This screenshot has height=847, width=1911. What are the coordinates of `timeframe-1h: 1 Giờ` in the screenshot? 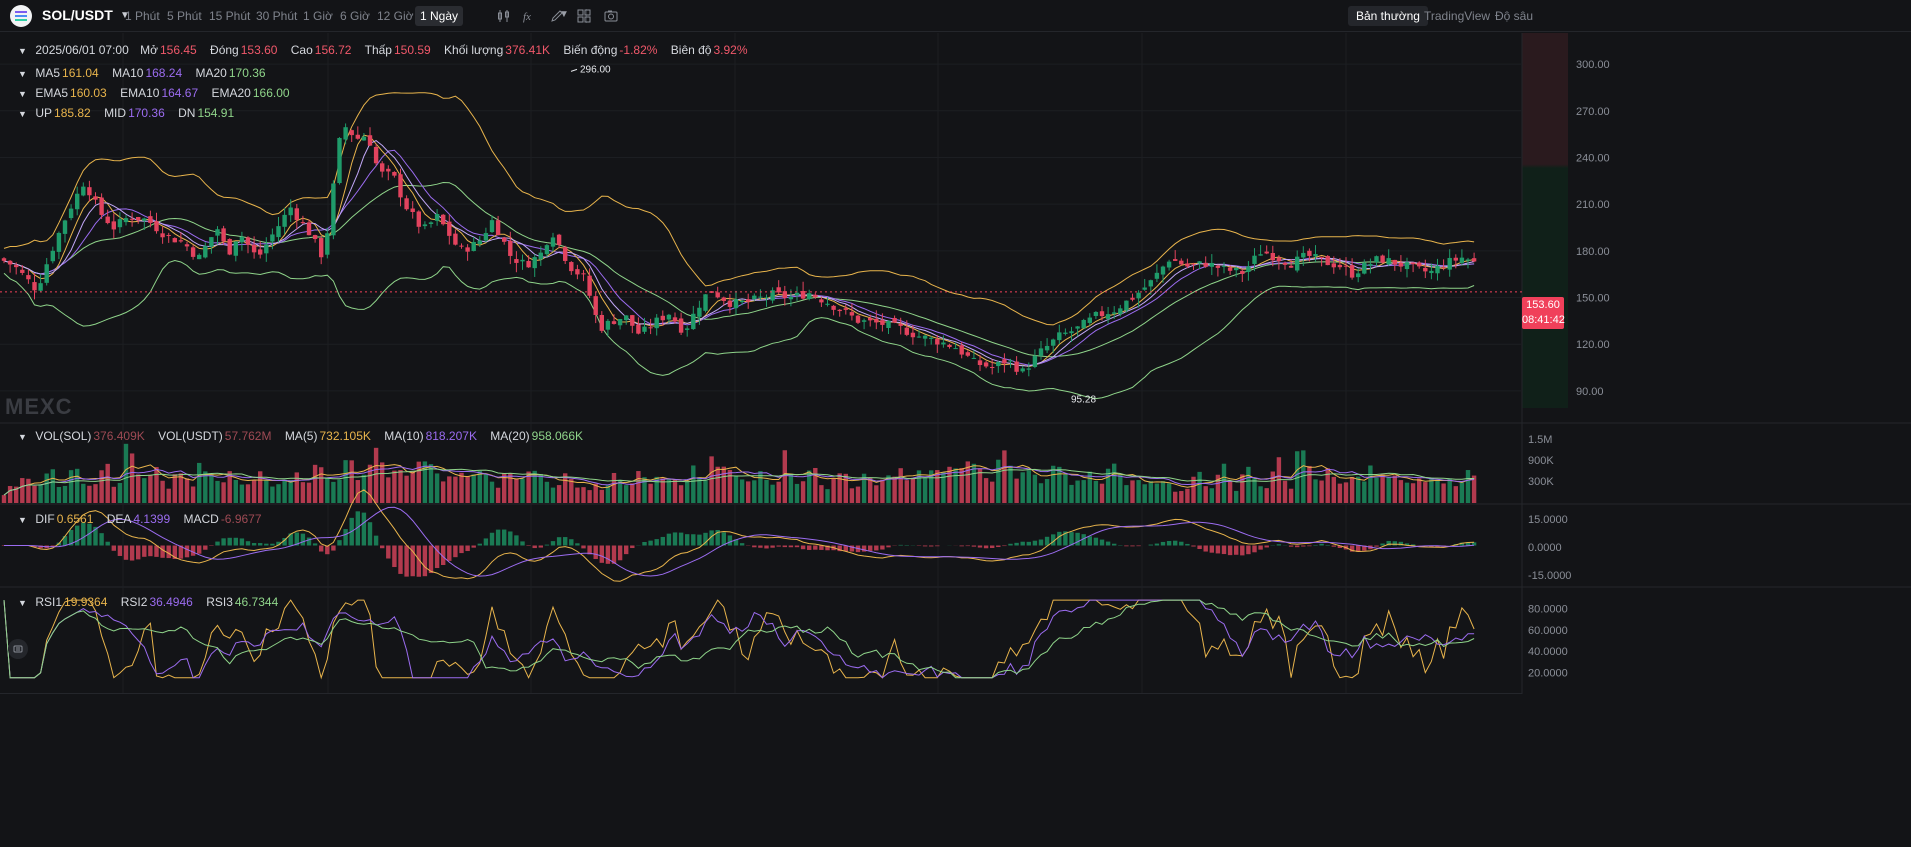 It's located at (318, 16).